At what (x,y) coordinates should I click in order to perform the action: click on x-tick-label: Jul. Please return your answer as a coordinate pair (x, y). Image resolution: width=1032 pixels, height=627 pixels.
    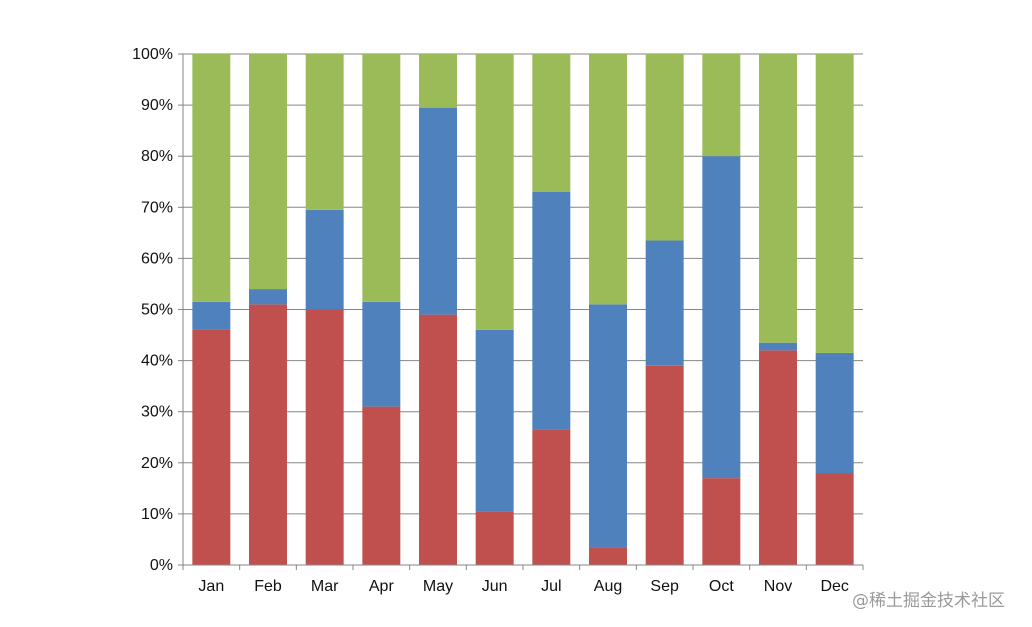
    Looking at the image, I should click on (551, 586).